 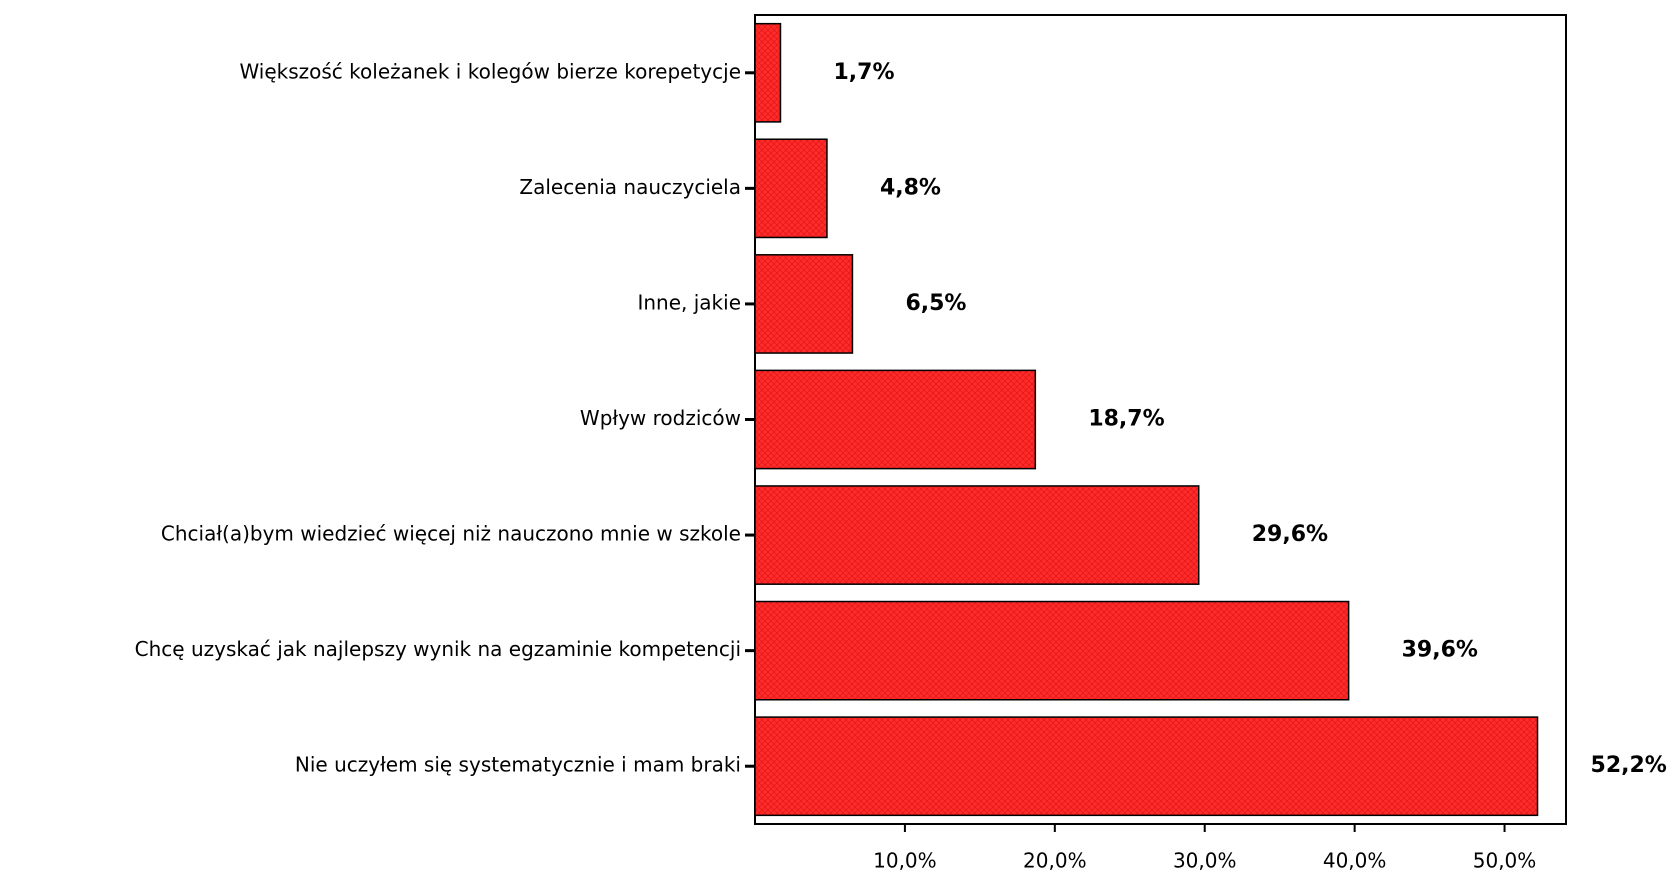 What do you see at coordinates (1205, 861) in the screenshot?
I see `x-tick-label: 30,0%` at bounding box center [1205, 861].